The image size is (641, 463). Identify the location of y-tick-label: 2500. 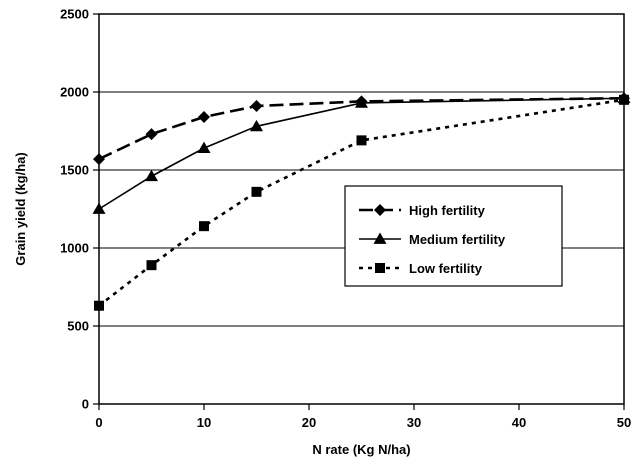
(74, 14).